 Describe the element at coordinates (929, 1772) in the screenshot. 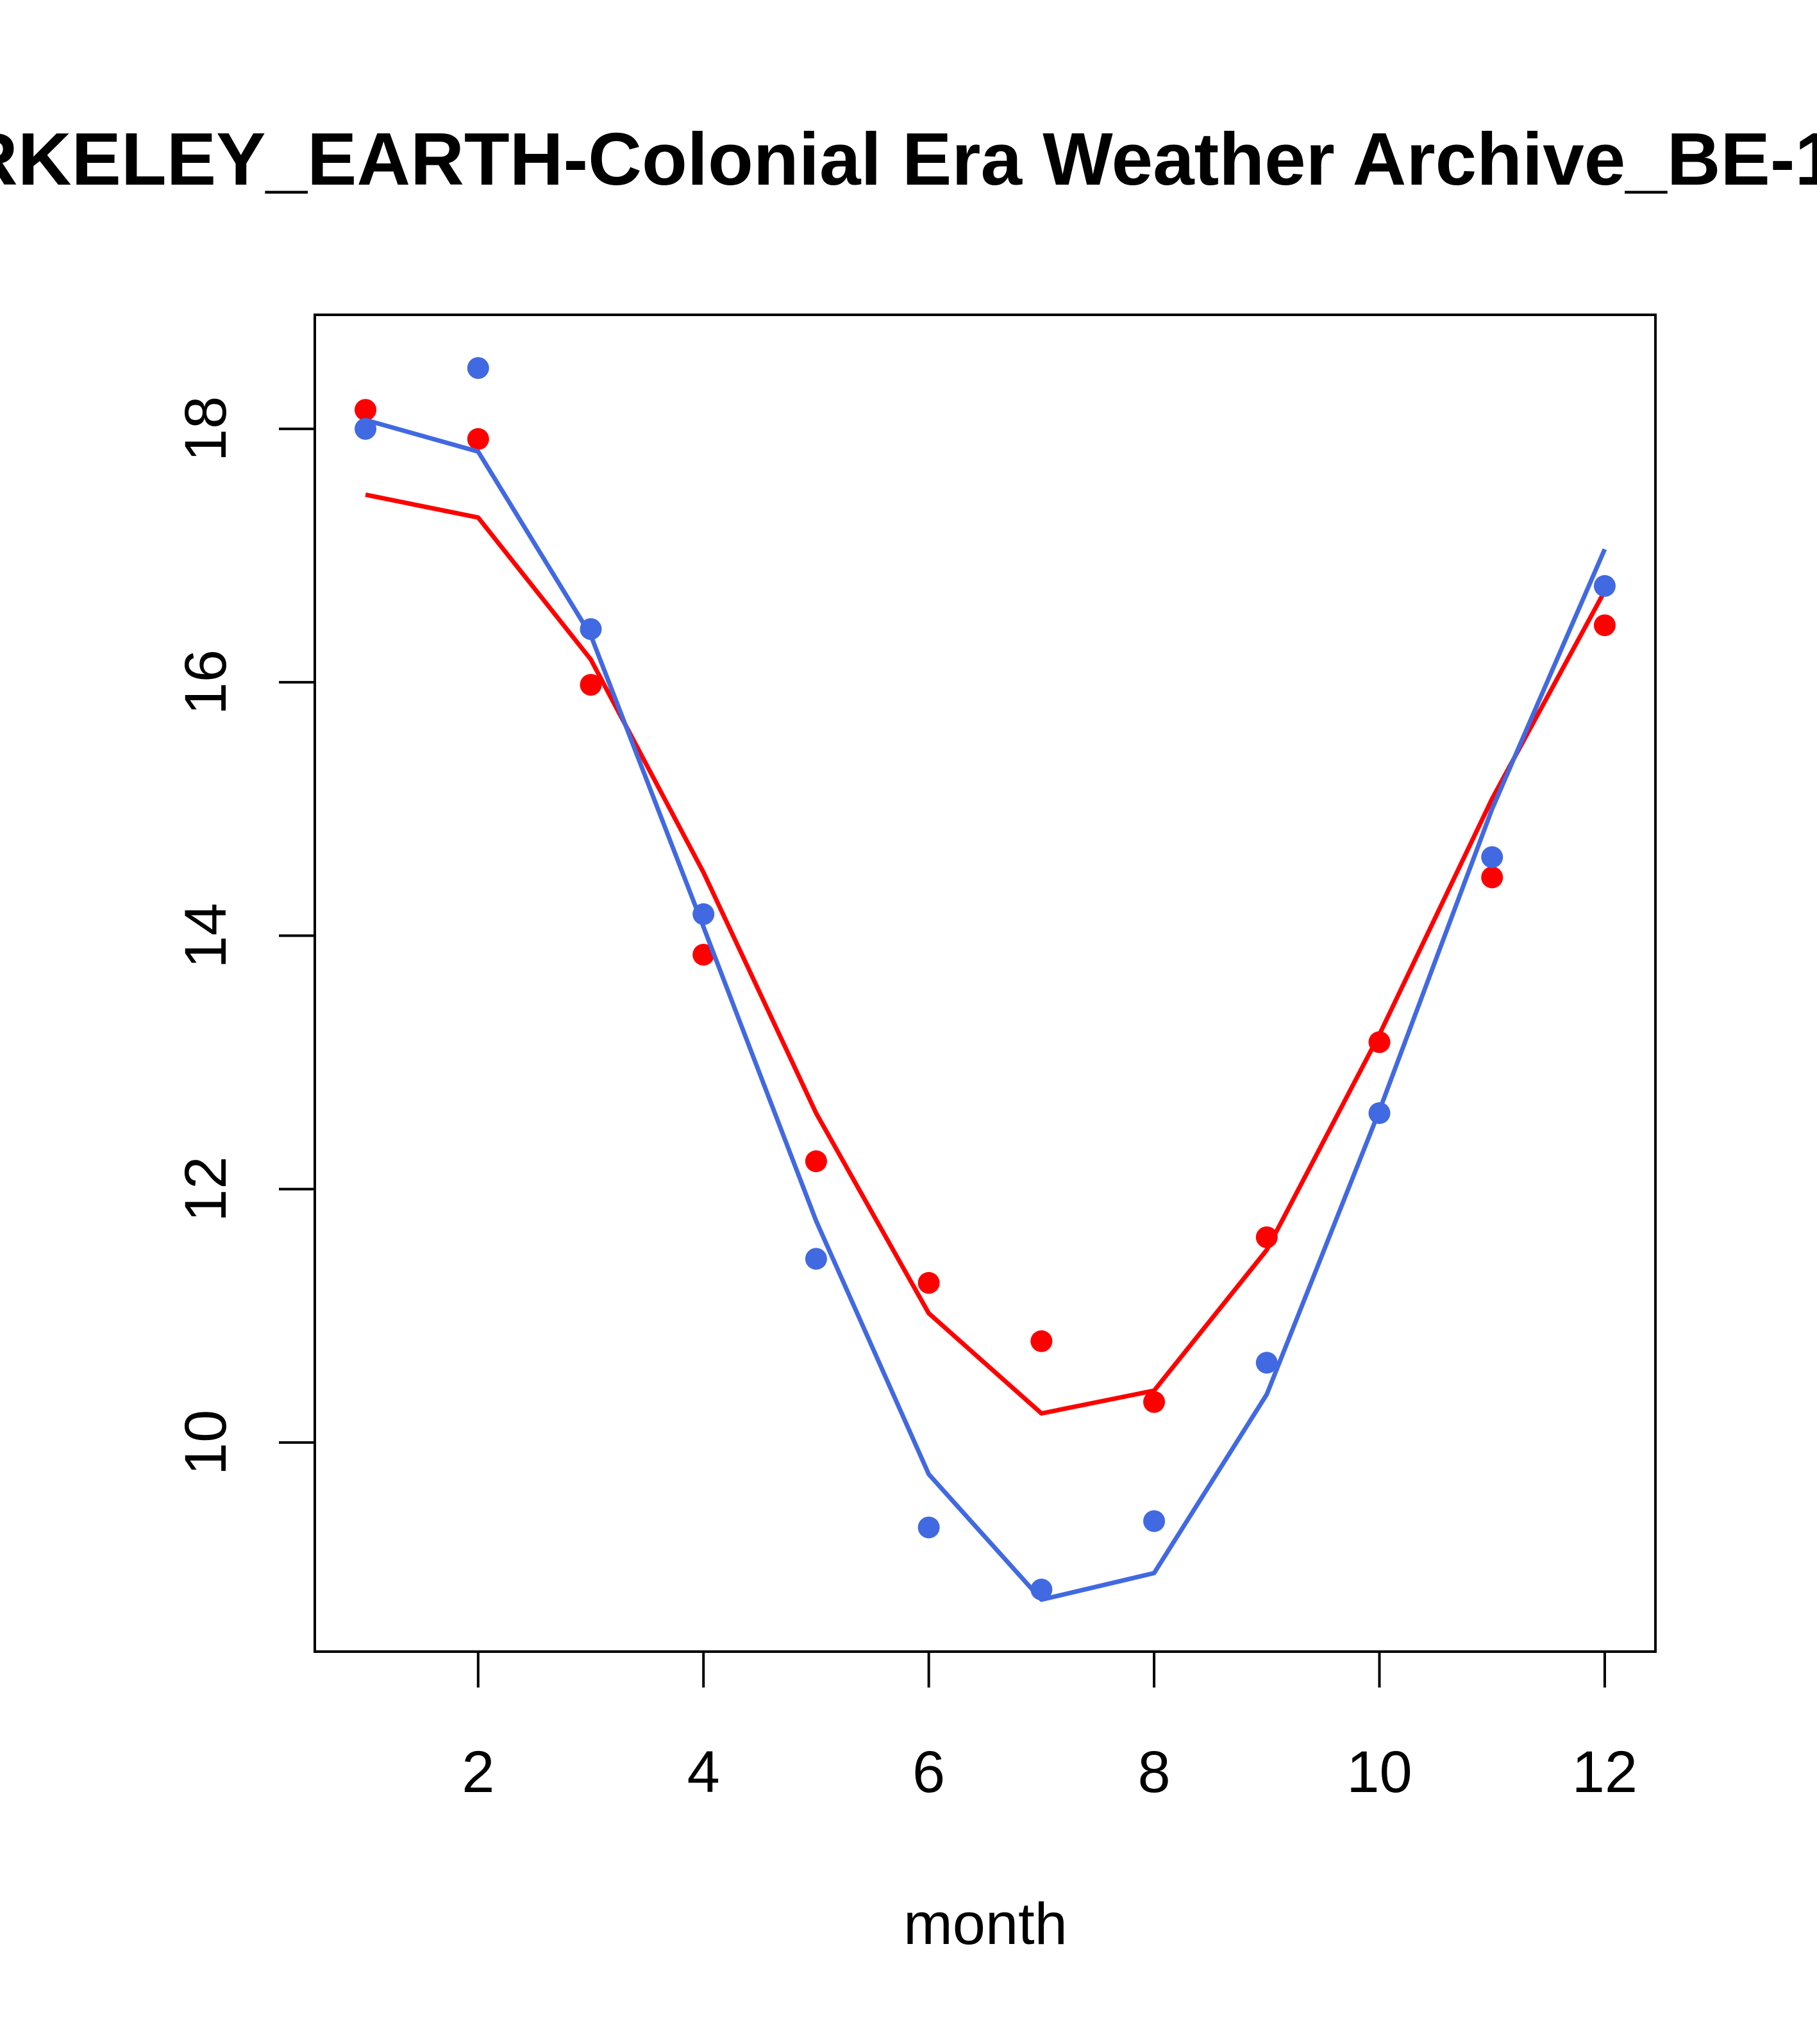

I see `x-tick-label: 6` at that location.